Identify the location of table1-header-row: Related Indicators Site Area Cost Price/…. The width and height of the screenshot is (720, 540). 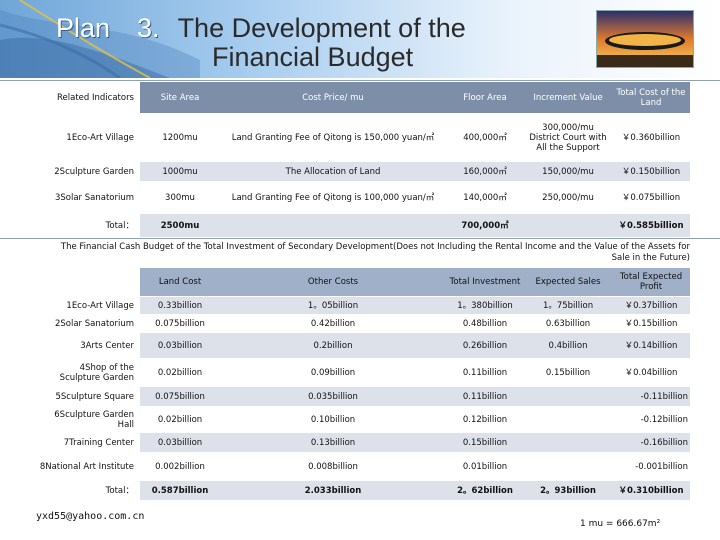
(363, 98).